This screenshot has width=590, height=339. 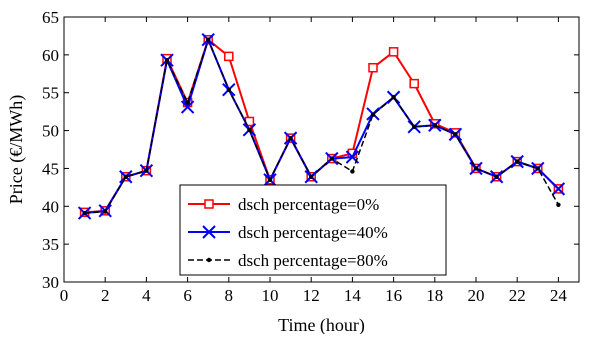 I want to click on y-tick-label: 65, so click(x=50, y=17).